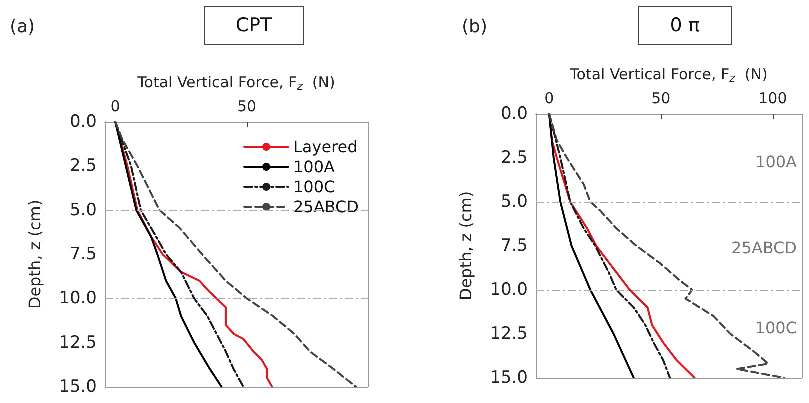  What do you see at coordinates (765, 248) in the screenshot?
I see `annotation: 25ABCD` at bounding box center [765, 248].